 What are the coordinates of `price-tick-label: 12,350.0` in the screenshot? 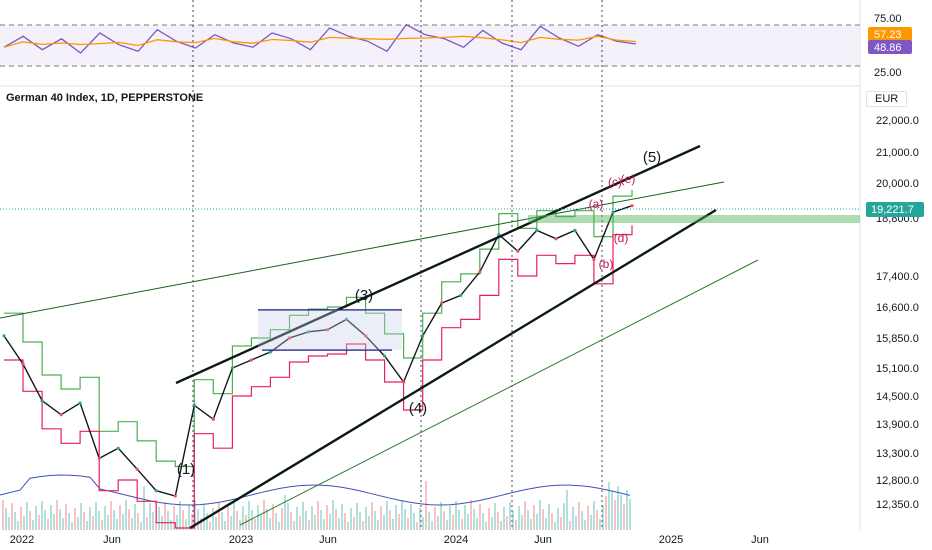 It's located at (897, 505).